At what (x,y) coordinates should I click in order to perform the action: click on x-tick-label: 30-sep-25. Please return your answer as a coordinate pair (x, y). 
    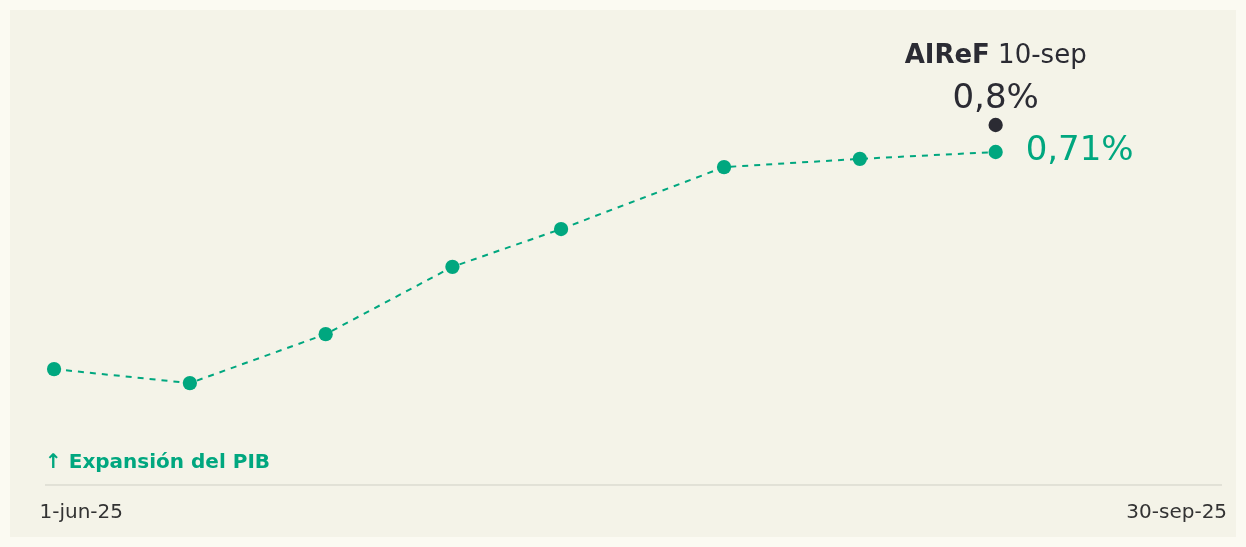
    Looking at the image, I should click on (1177, 511).